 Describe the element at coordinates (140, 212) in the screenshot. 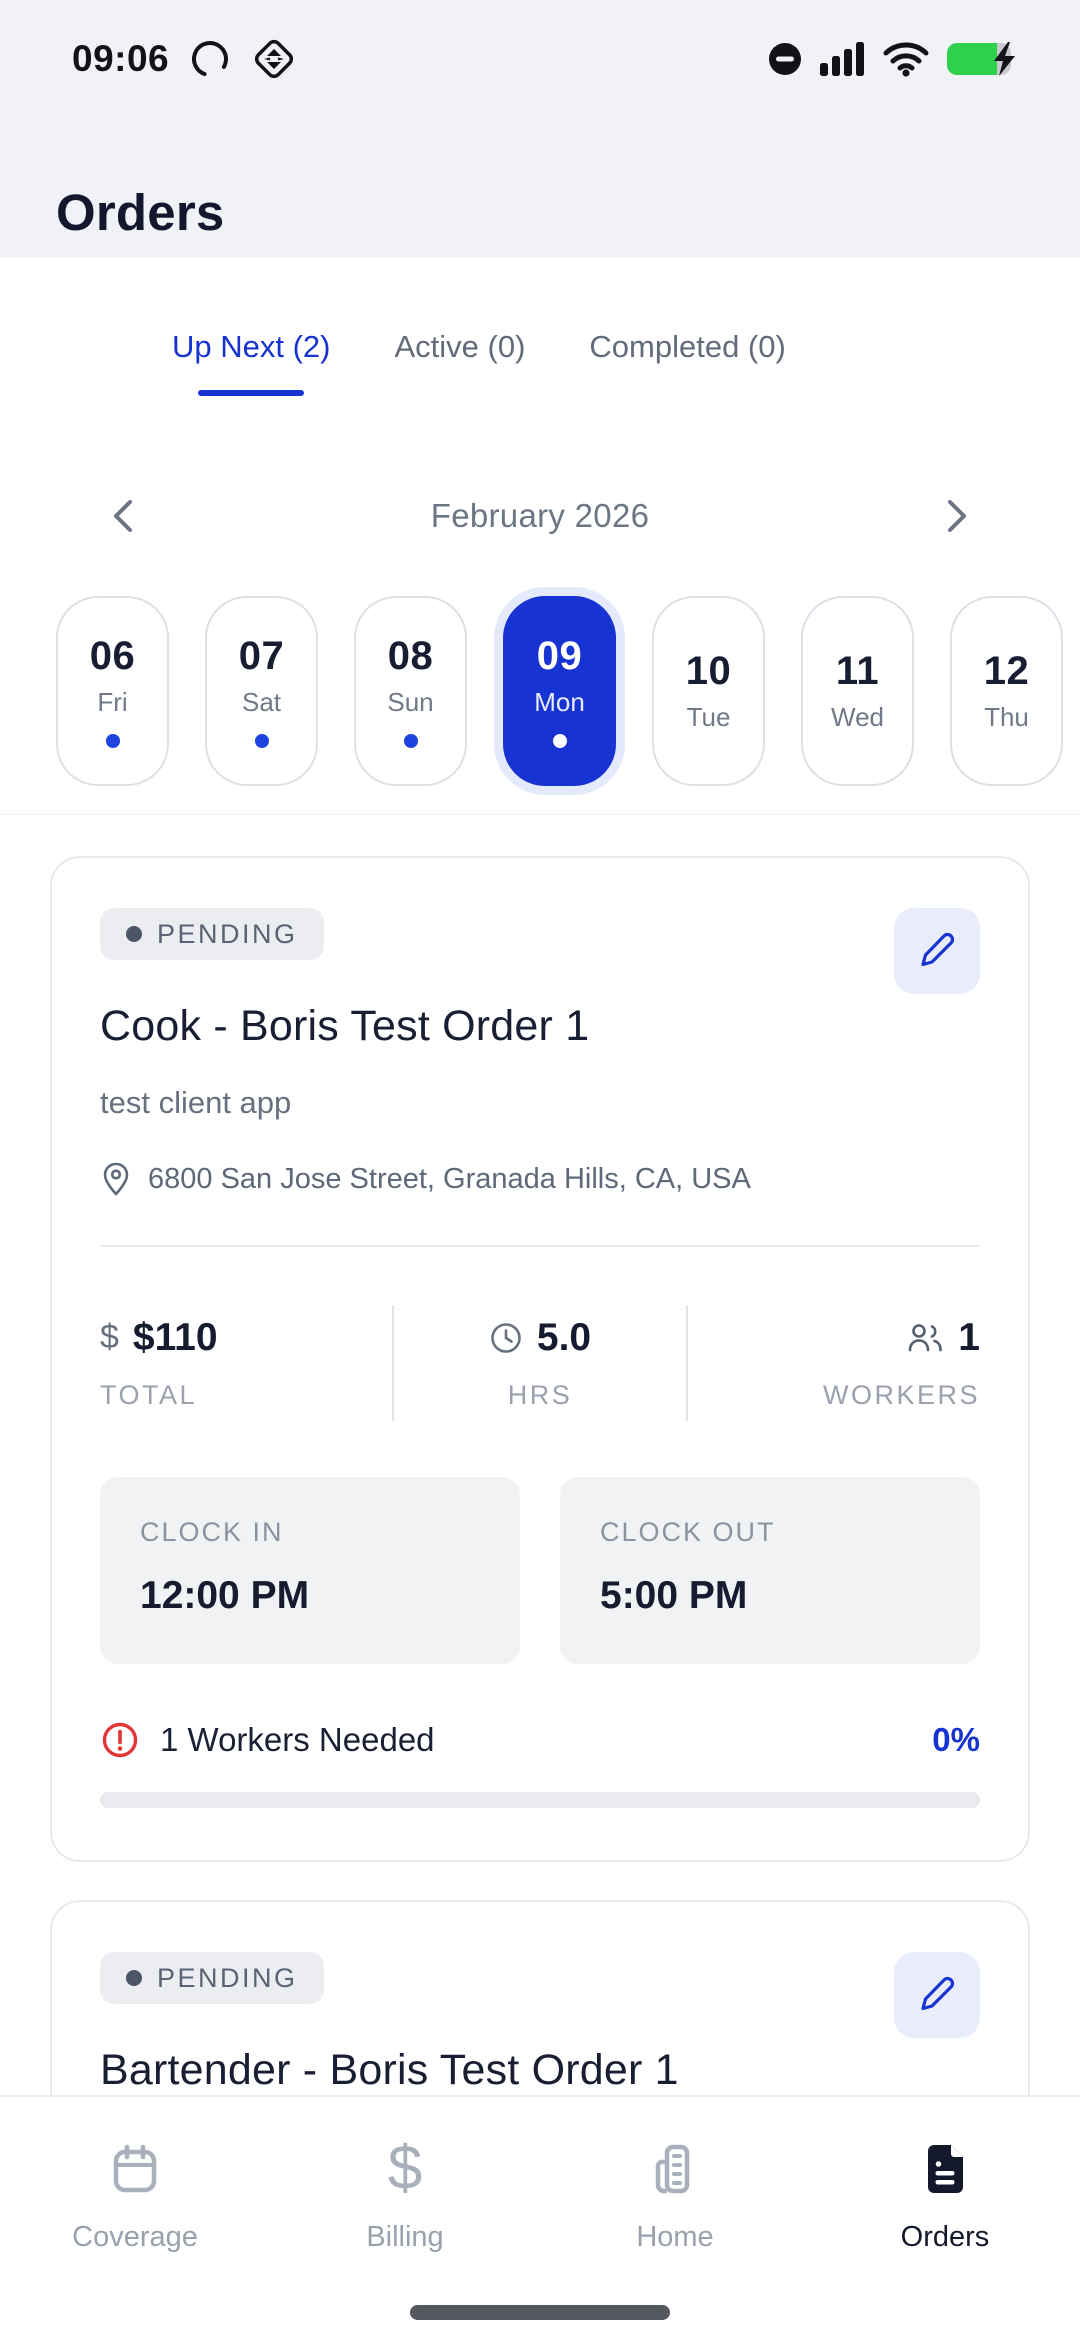

I see `page-title: Orders` at that location.